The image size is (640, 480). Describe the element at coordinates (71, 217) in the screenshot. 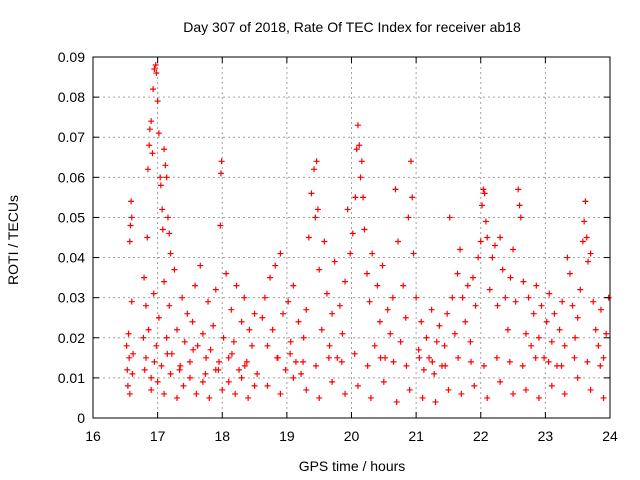

I see `y-tick-label: 0.05` at that location.